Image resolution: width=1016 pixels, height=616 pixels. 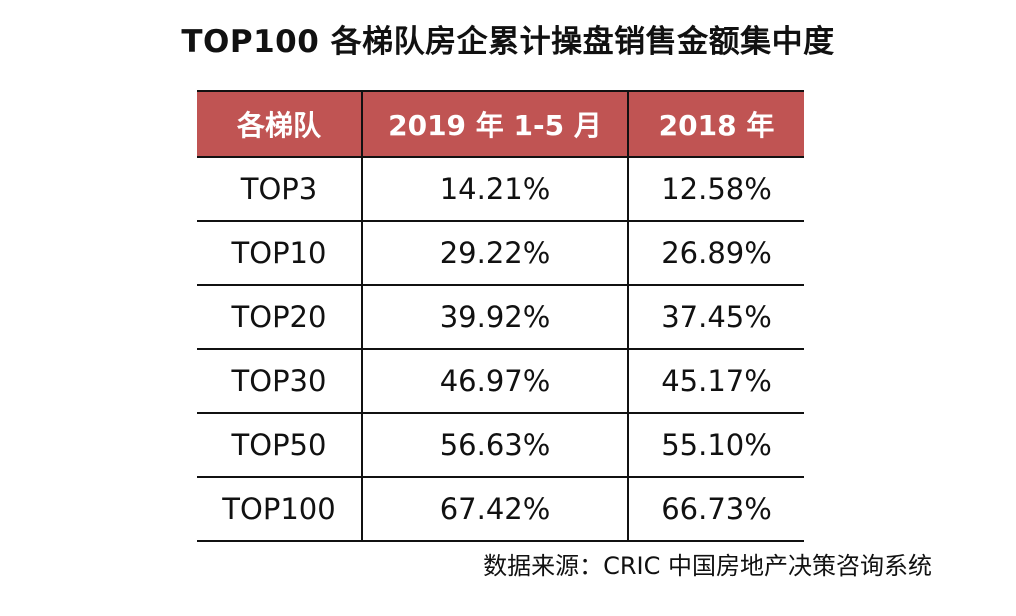 I want to click on column-header-tier: 各梯队, so click(x=279, y=124).